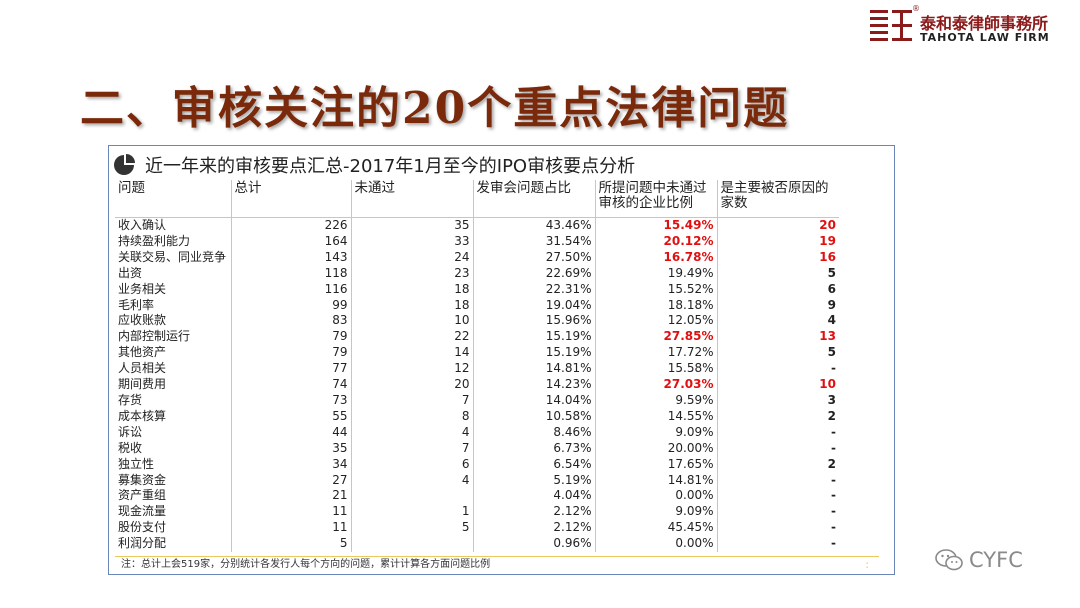  What do you see at coordinates (656, 448) in the screenshot?
I see `table-cell: 20.00%` at bounding box center [656, 448].